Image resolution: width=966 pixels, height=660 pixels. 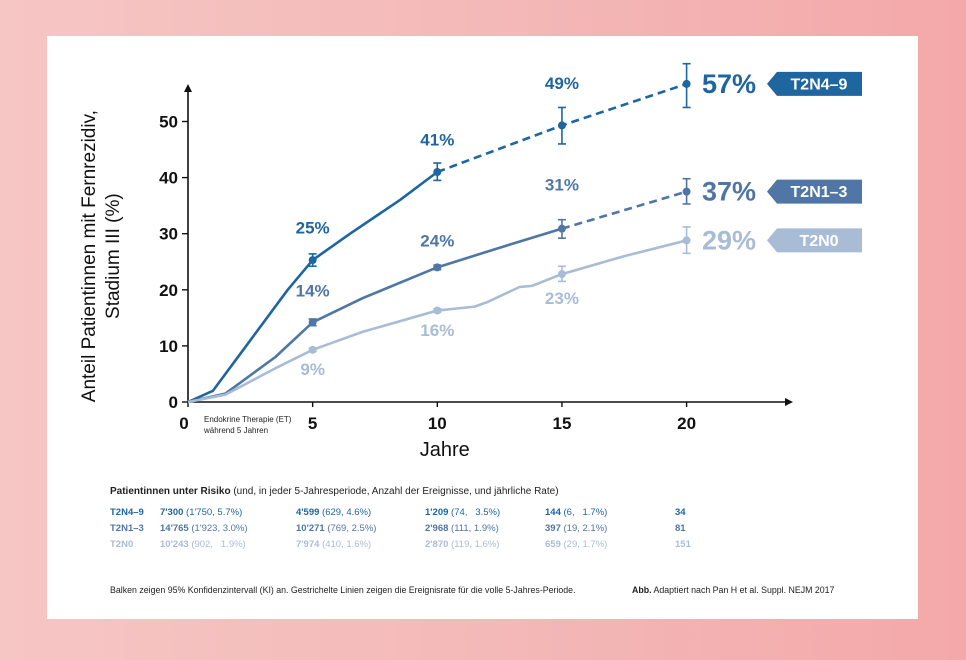 What do you see at coordinates (345, 544) in the screenshot?
I see `risk-cell-events: (410, 1.6%)` at bounding box center [345, 544].